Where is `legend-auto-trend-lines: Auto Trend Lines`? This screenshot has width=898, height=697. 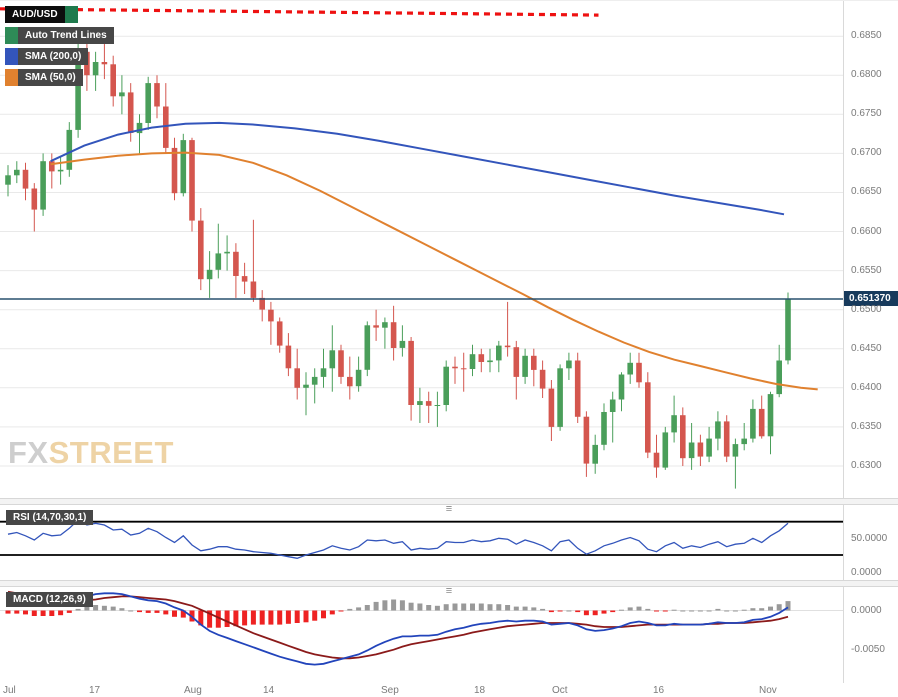
legend-auto-trend-lines: Auto Trend Lines is located at coordinates (59, 35).